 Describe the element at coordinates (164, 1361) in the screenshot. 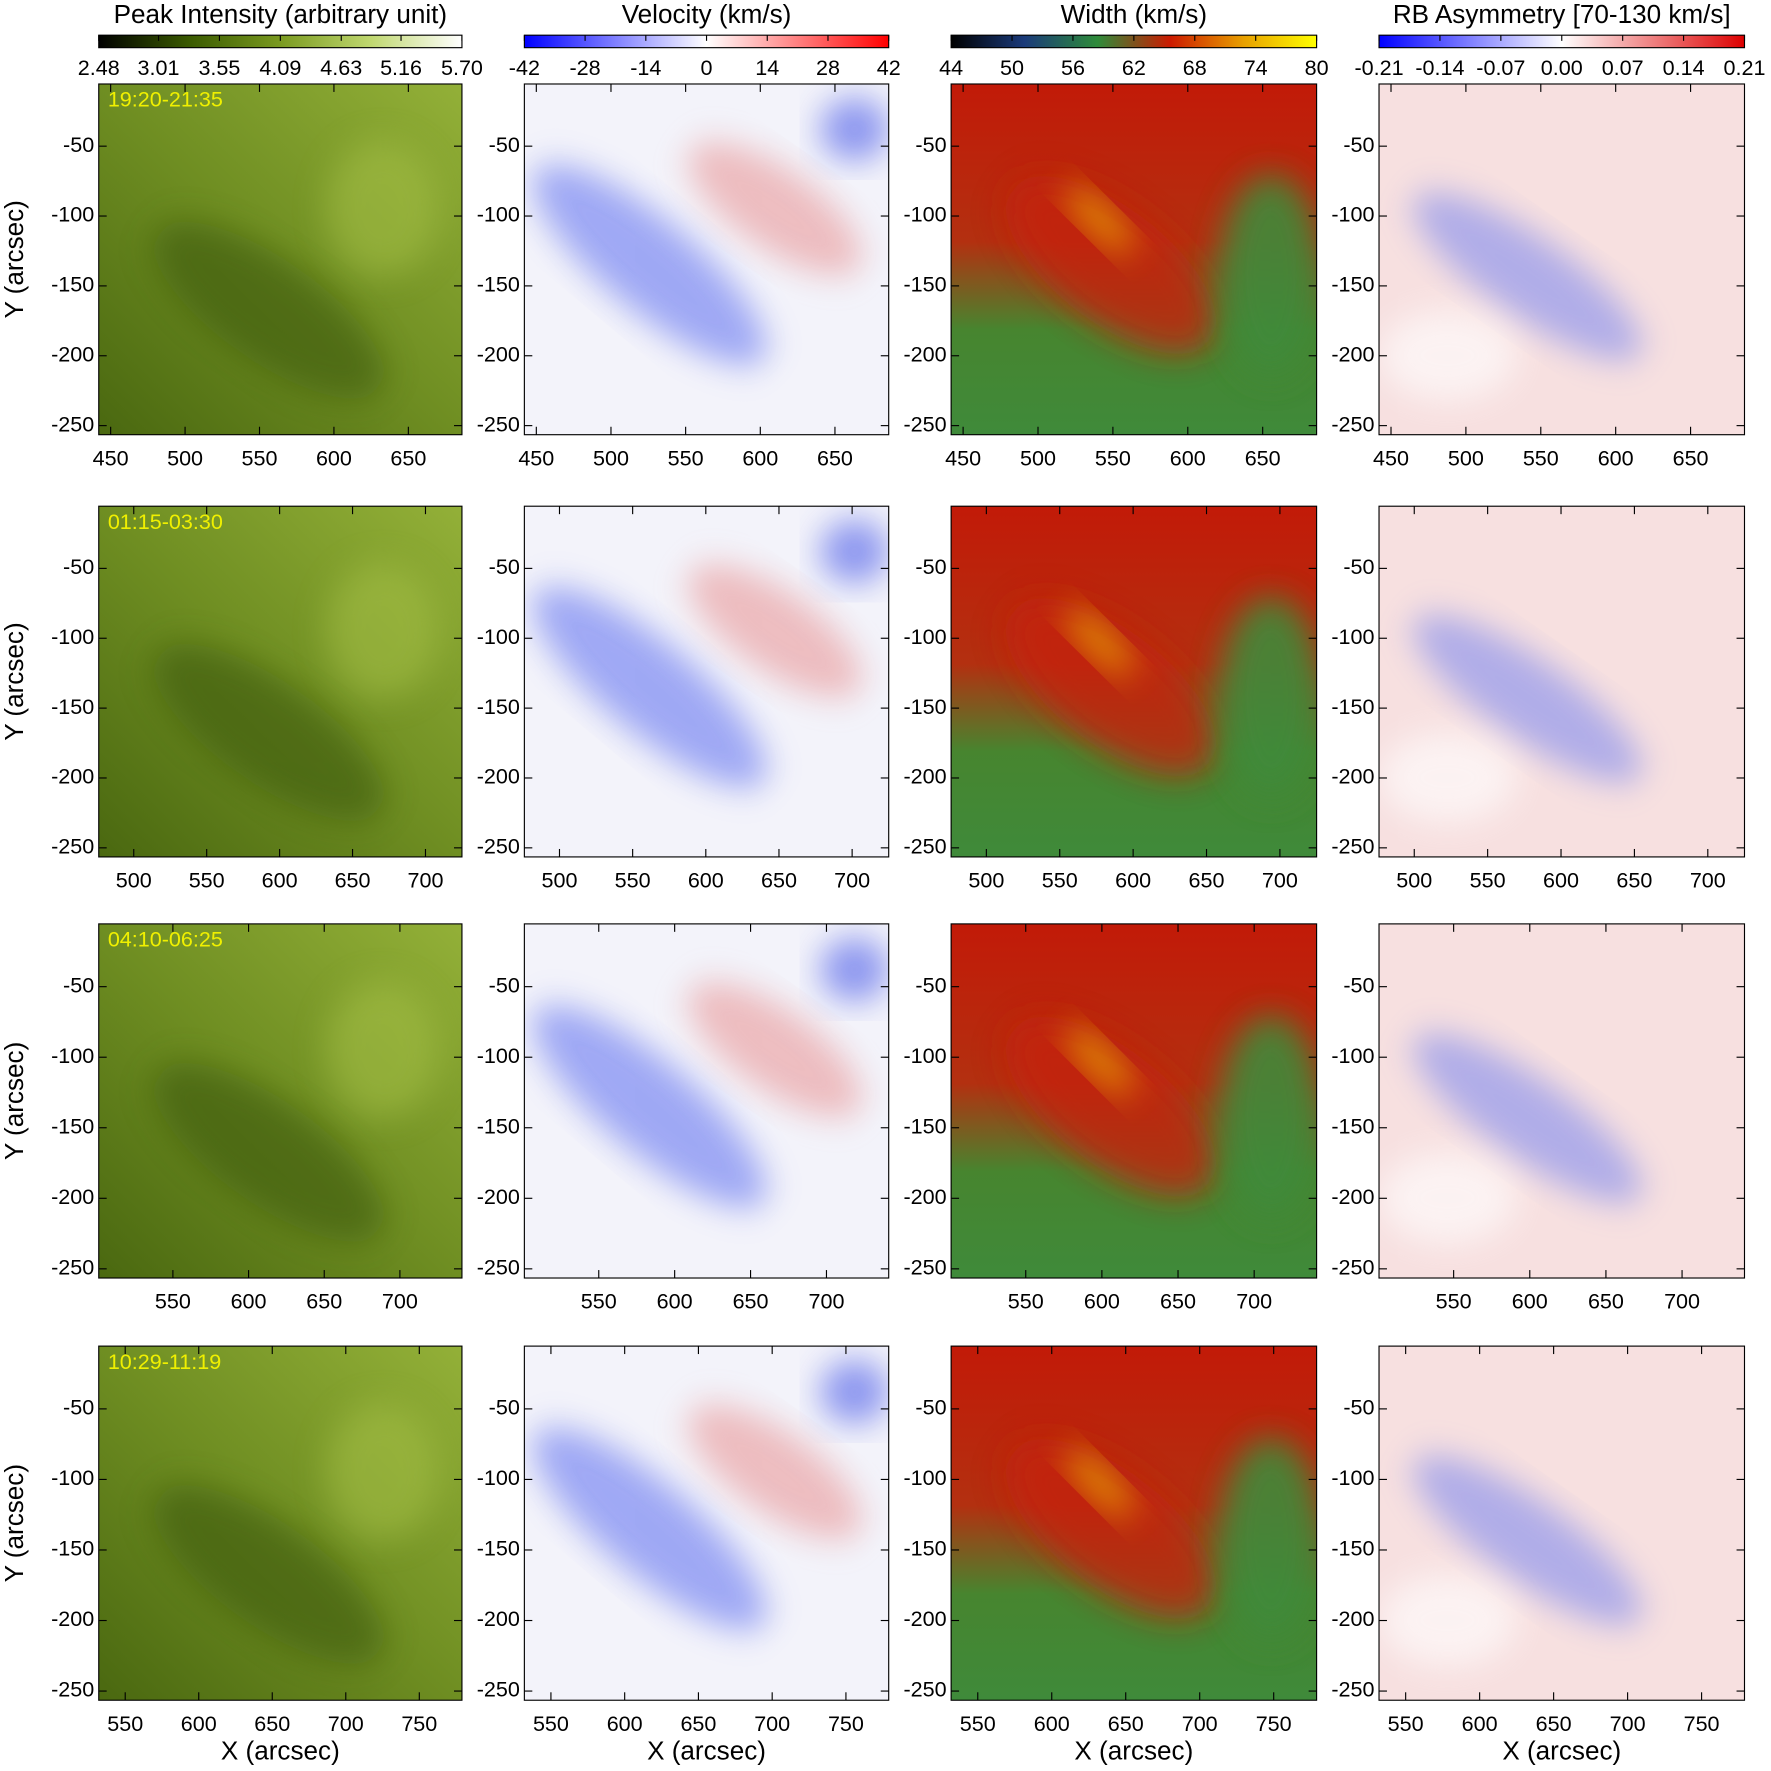

I see `time-annotation: 10:29-11:19` at that location.